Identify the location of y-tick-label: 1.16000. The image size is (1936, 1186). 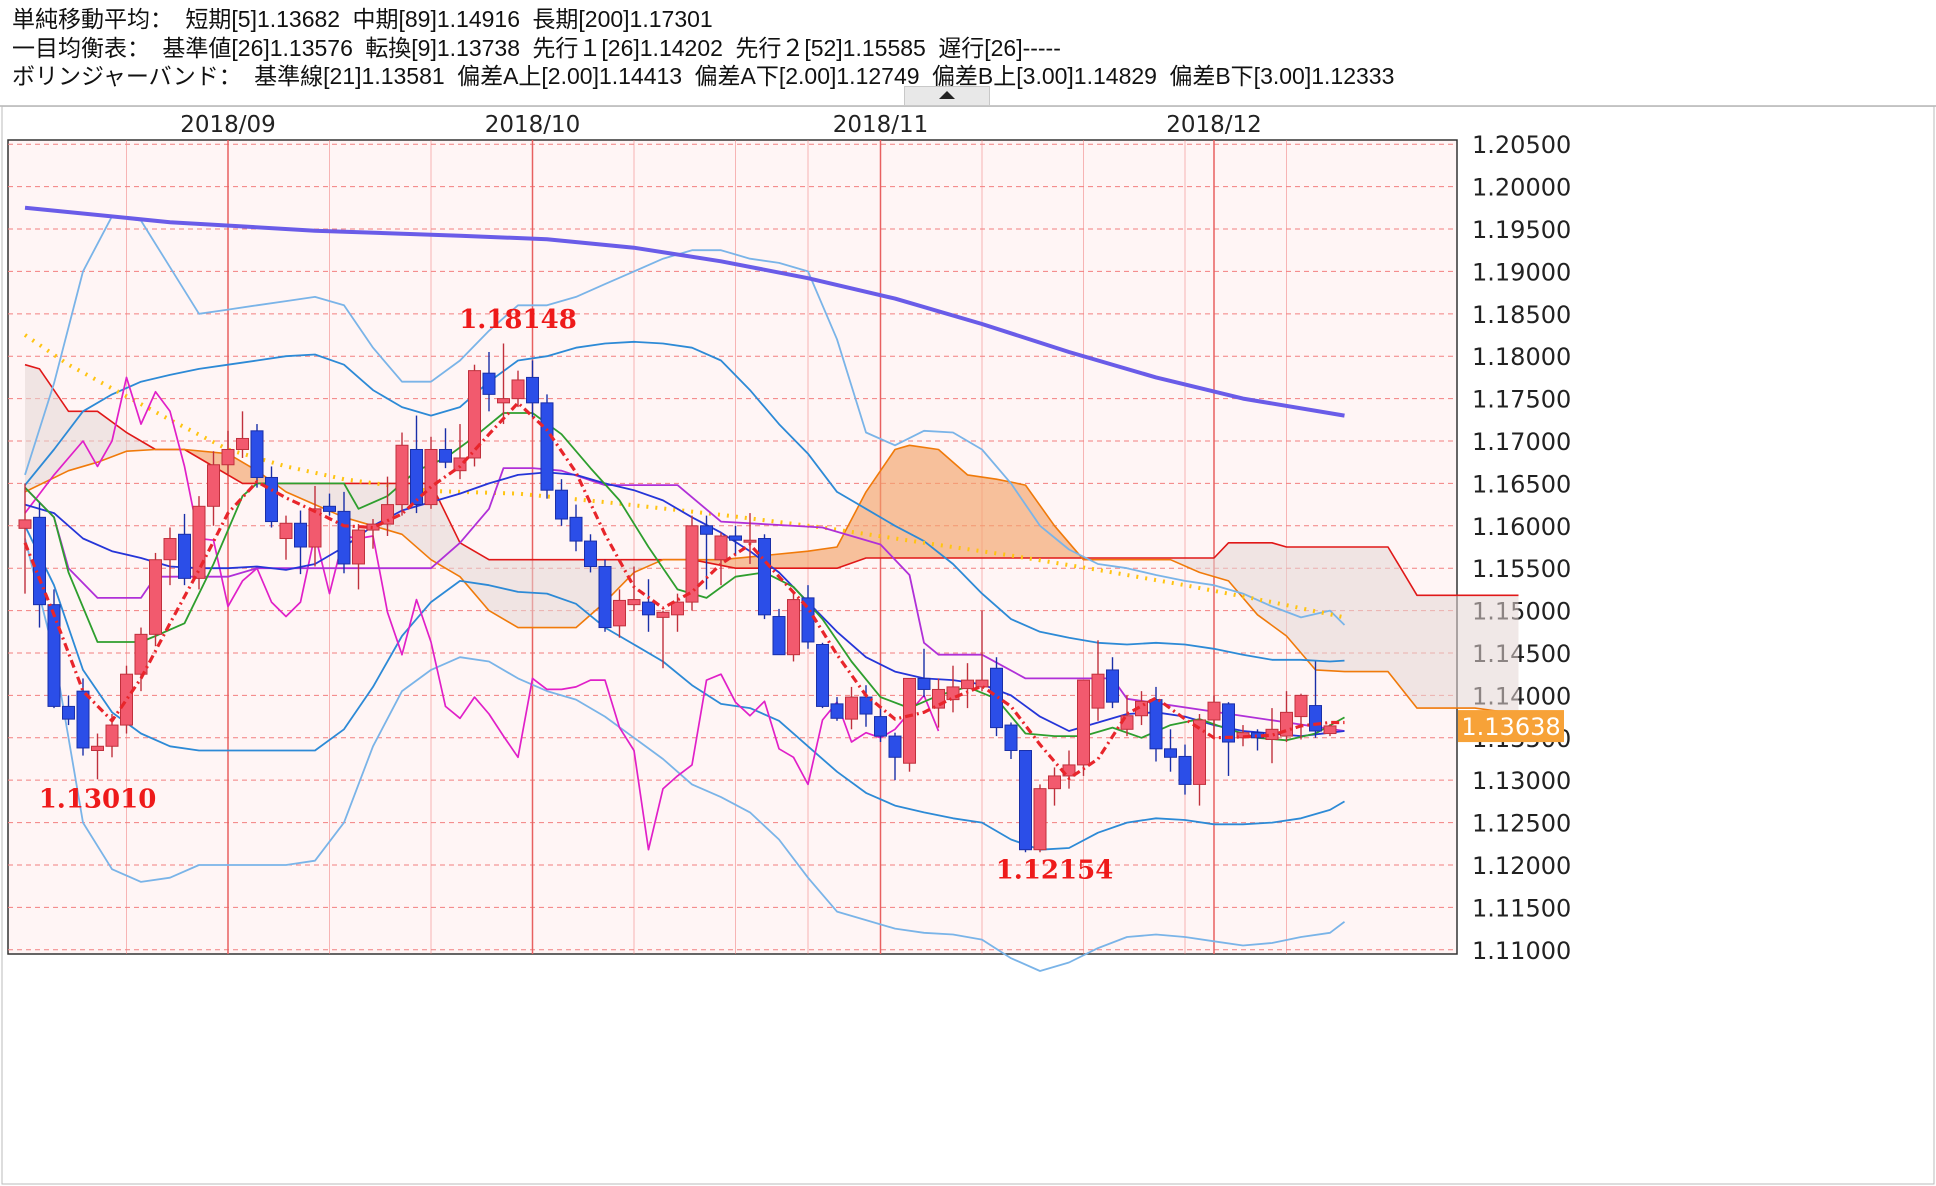
(1521, 527).